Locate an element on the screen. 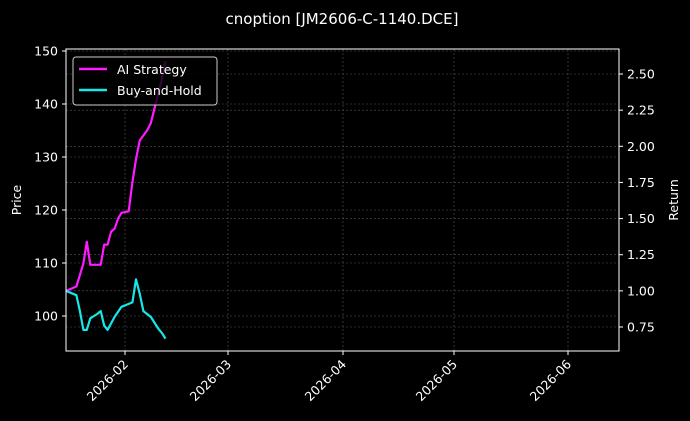 The image size is (690, 421). legend: AI Strategy Buy-and-Hold is located at coordinates (145, 81).